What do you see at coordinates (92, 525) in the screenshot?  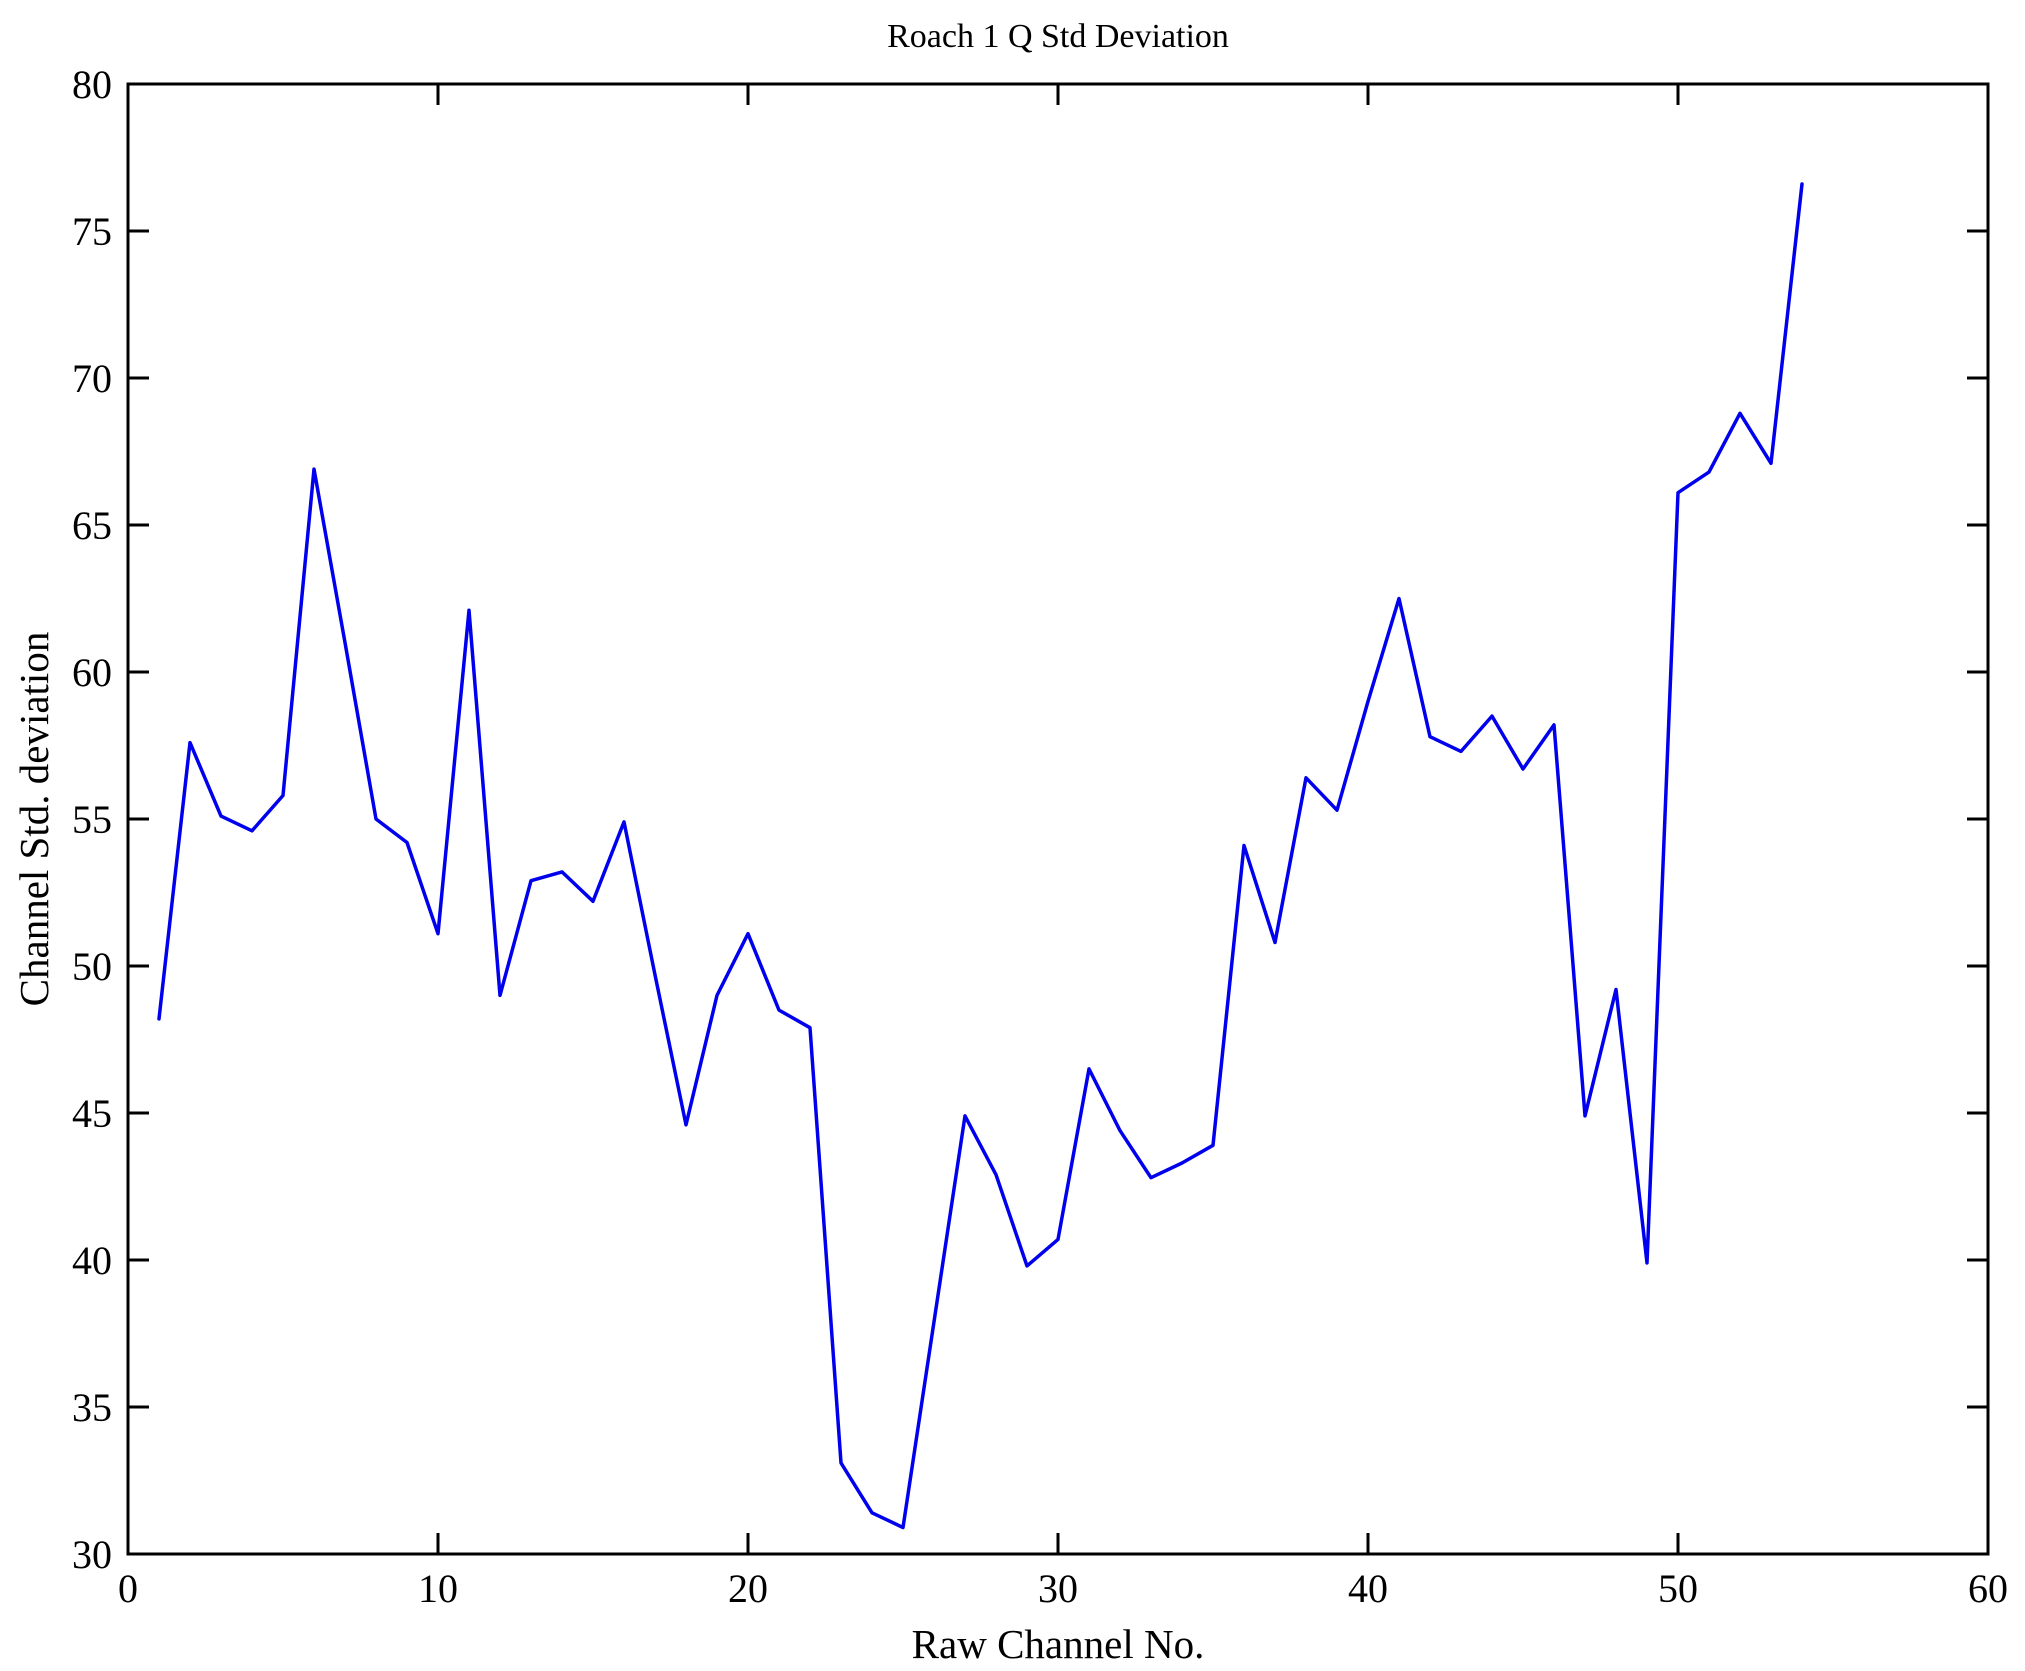 I see `y-tick-label: 65` at bounding box center [92, 525].